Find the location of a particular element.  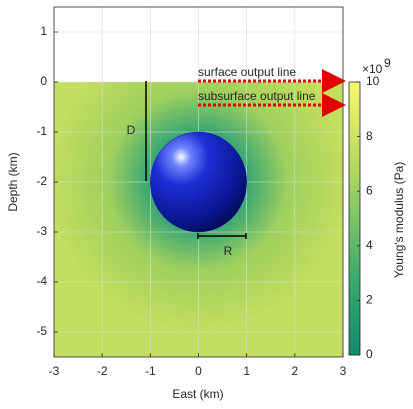

y-tick-label: -5 is located at coordinates (41, 331).